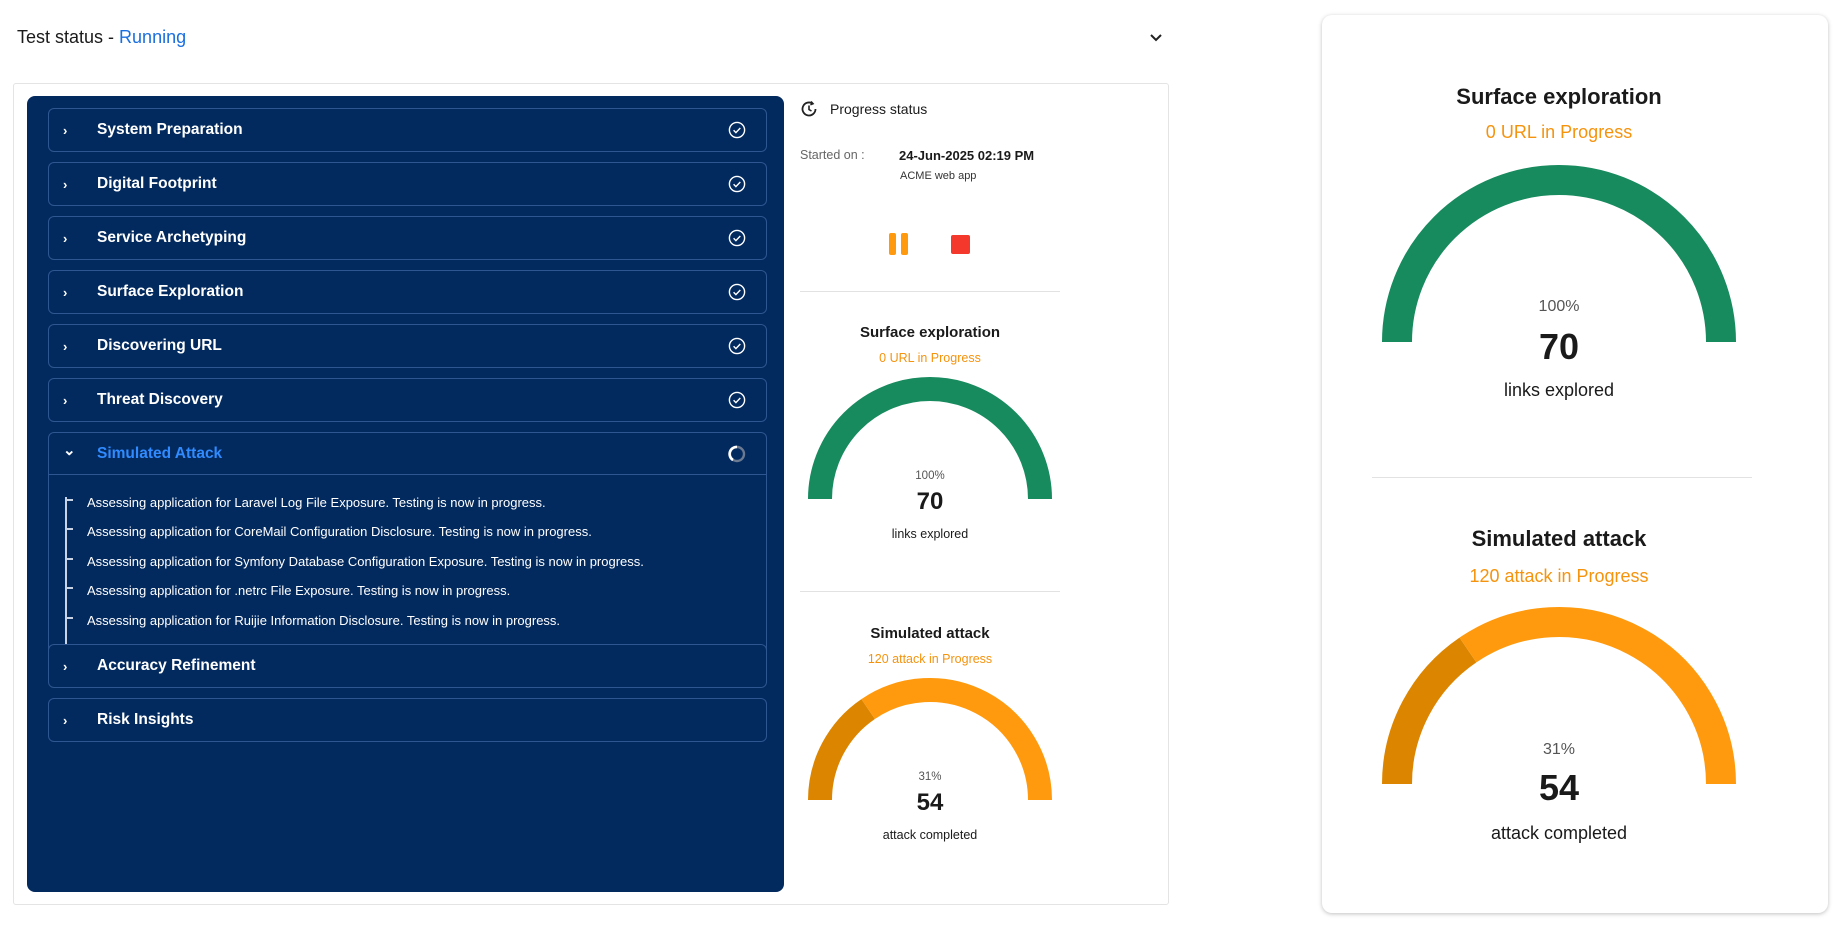 This screenshot has width=1838, height=928. I want to click on progress-status-label: Progress status, so click(879, 109).